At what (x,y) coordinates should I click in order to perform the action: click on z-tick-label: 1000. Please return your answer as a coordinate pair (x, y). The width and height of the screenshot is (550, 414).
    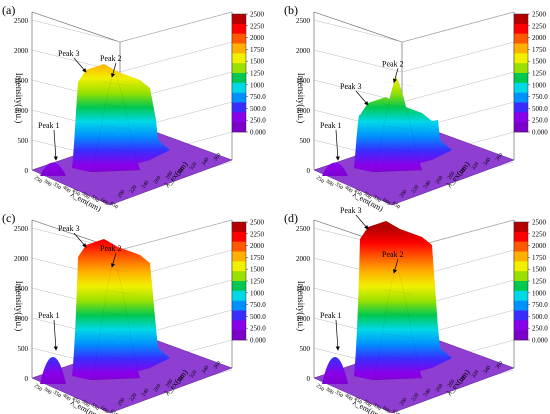
    Looking at the image, I should click on (303, 111).